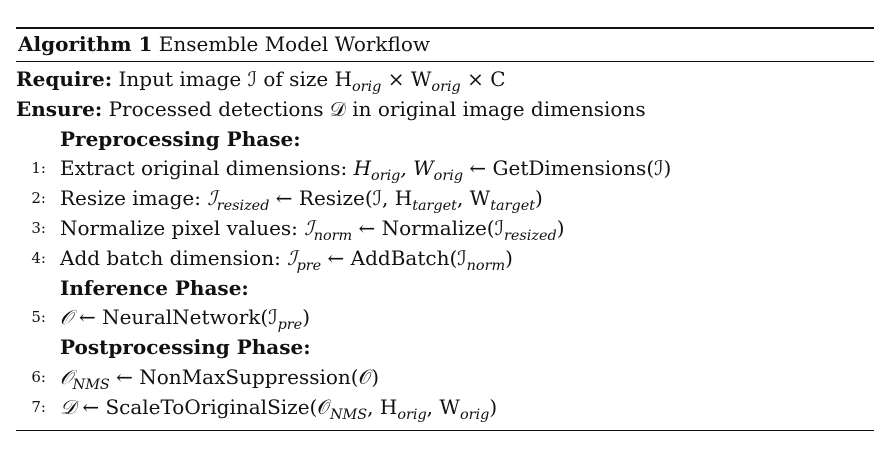 Image resolution: width=890 pixels, height=454 pixels. I want to click on step-number: 6:, so click(38, 376).